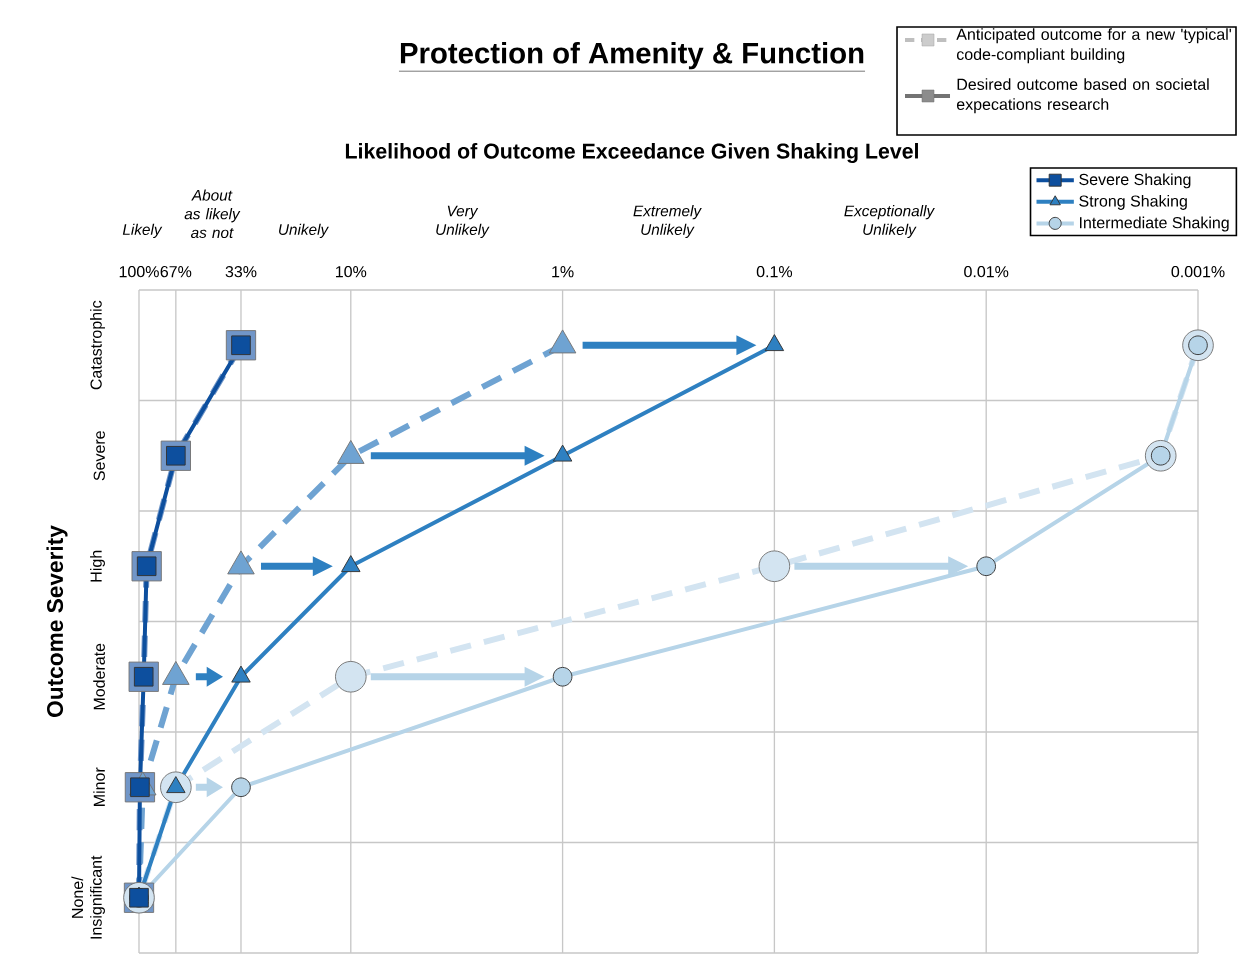 This screenshot has width=1247, height=976. What do you see at coordinates (304, 231) in the screenshot?
I see `text: Unikely` at bounding box center [304, 231].